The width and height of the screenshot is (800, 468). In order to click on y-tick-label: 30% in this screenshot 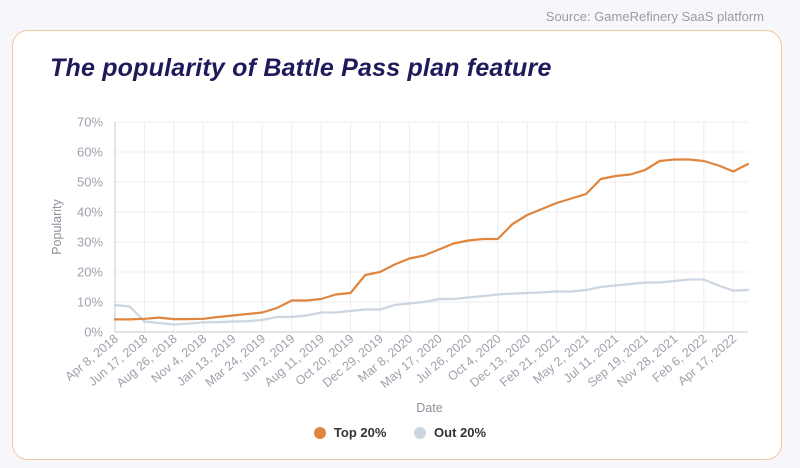, I will do `click(90, 242)`.